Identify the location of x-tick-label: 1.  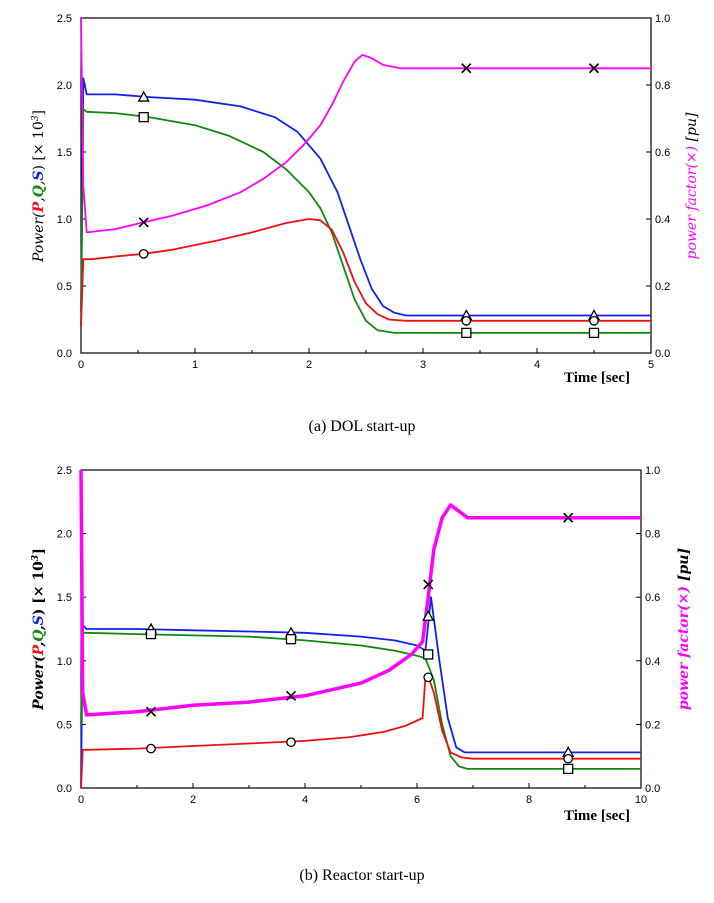
(195, 365).